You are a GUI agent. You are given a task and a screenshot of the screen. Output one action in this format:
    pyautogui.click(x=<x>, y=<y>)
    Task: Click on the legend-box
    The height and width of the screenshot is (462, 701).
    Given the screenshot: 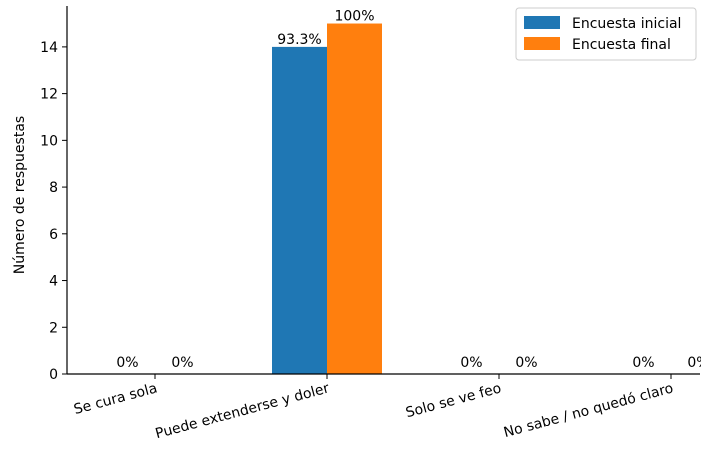 What is the action you would take?
    pyautogui.click(x=606, y=34)
    